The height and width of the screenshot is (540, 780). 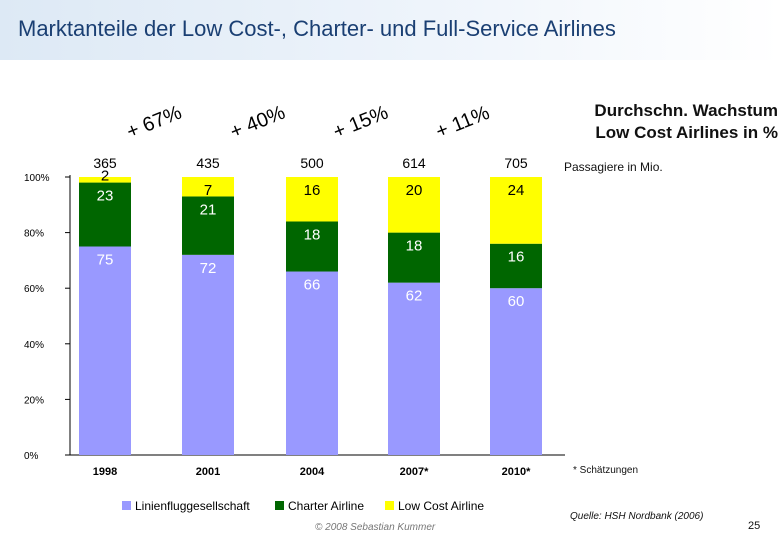 I want to click on segment-label-2004-0: 66, so click(x=312, y=285).